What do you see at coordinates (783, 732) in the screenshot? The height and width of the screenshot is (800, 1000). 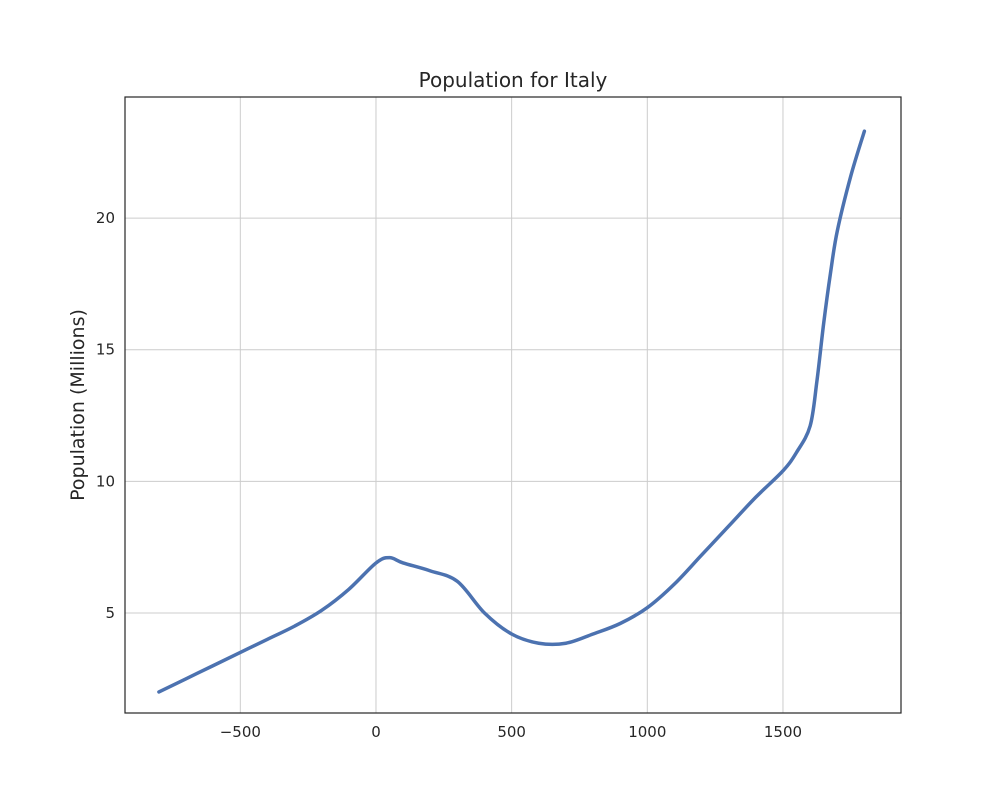 I see `x-tick-label: 1500` at bounding box center [783, 732].